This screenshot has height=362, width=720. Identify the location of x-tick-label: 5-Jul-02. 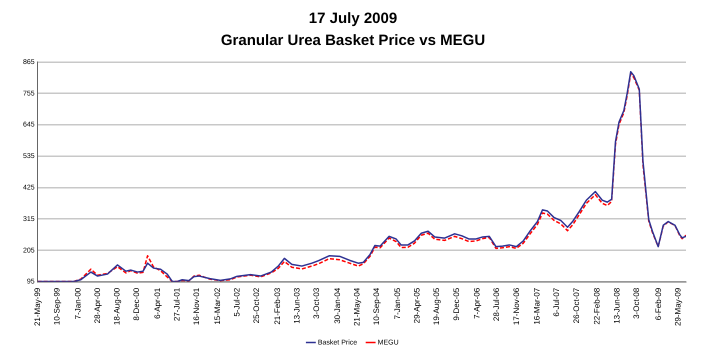
(237, 302).